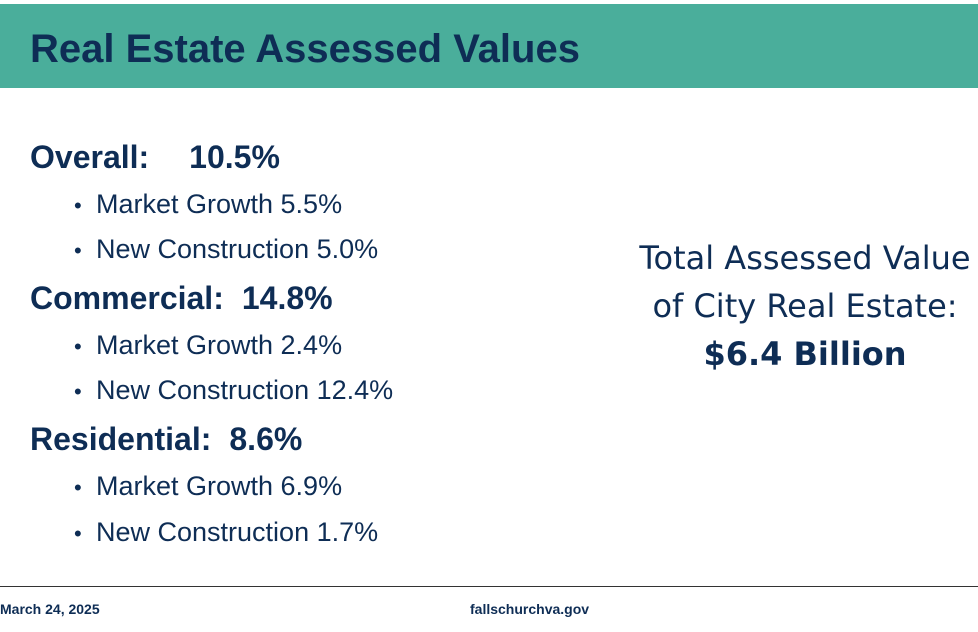 Image resolution: width=978 pixels, height=632 pixels. What do you see at coordinates (237, 532) in the screenshot?
I see `list-item-label: New Construction 1.7%` at bounding box center [237, 532].